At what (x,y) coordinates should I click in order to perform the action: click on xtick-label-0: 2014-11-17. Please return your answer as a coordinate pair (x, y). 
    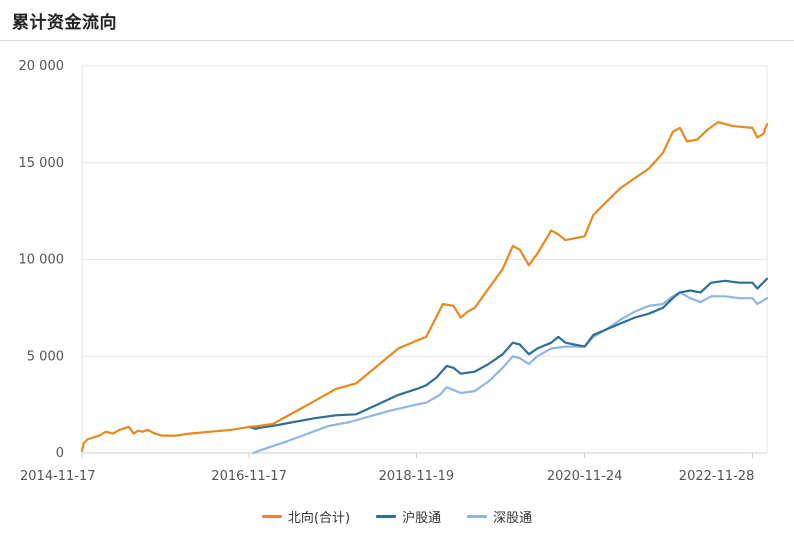
    Looking at the image, I should click on (58, 476).